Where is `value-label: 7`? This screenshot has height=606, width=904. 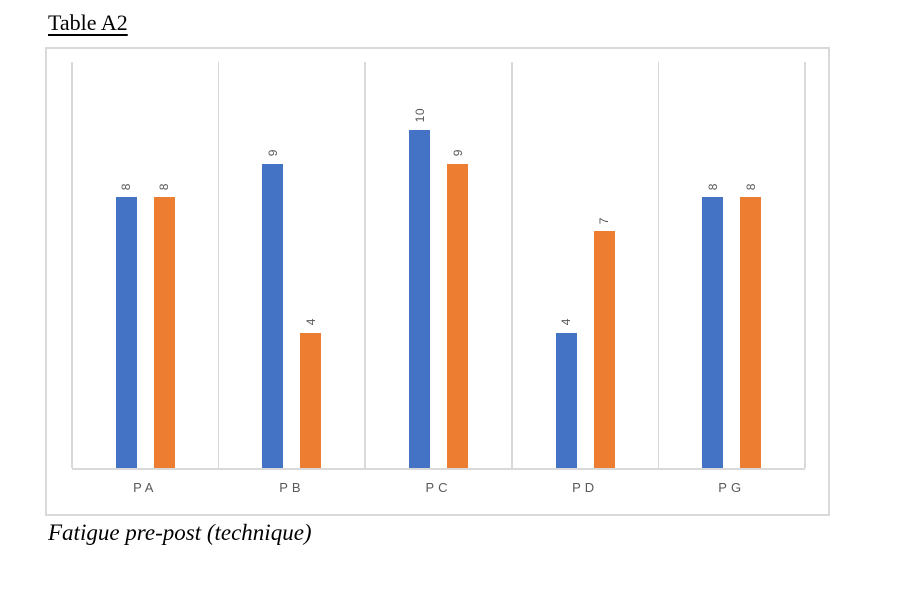 value-label: 7 is located at coordinates (604, 220).